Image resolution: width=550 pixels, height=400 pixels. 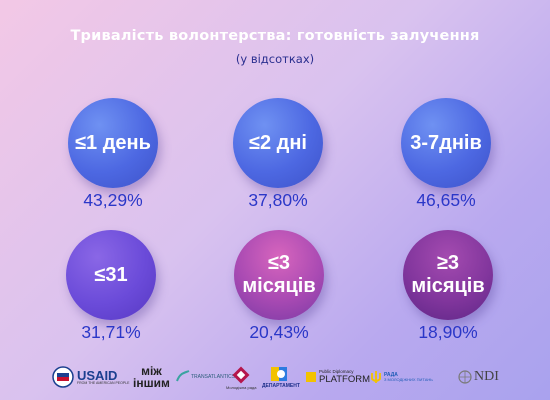 What do you see at coordinates (391, 374) in the screenshot?
I see `rada-line1: РАДА` at bounding box center [391, 374].